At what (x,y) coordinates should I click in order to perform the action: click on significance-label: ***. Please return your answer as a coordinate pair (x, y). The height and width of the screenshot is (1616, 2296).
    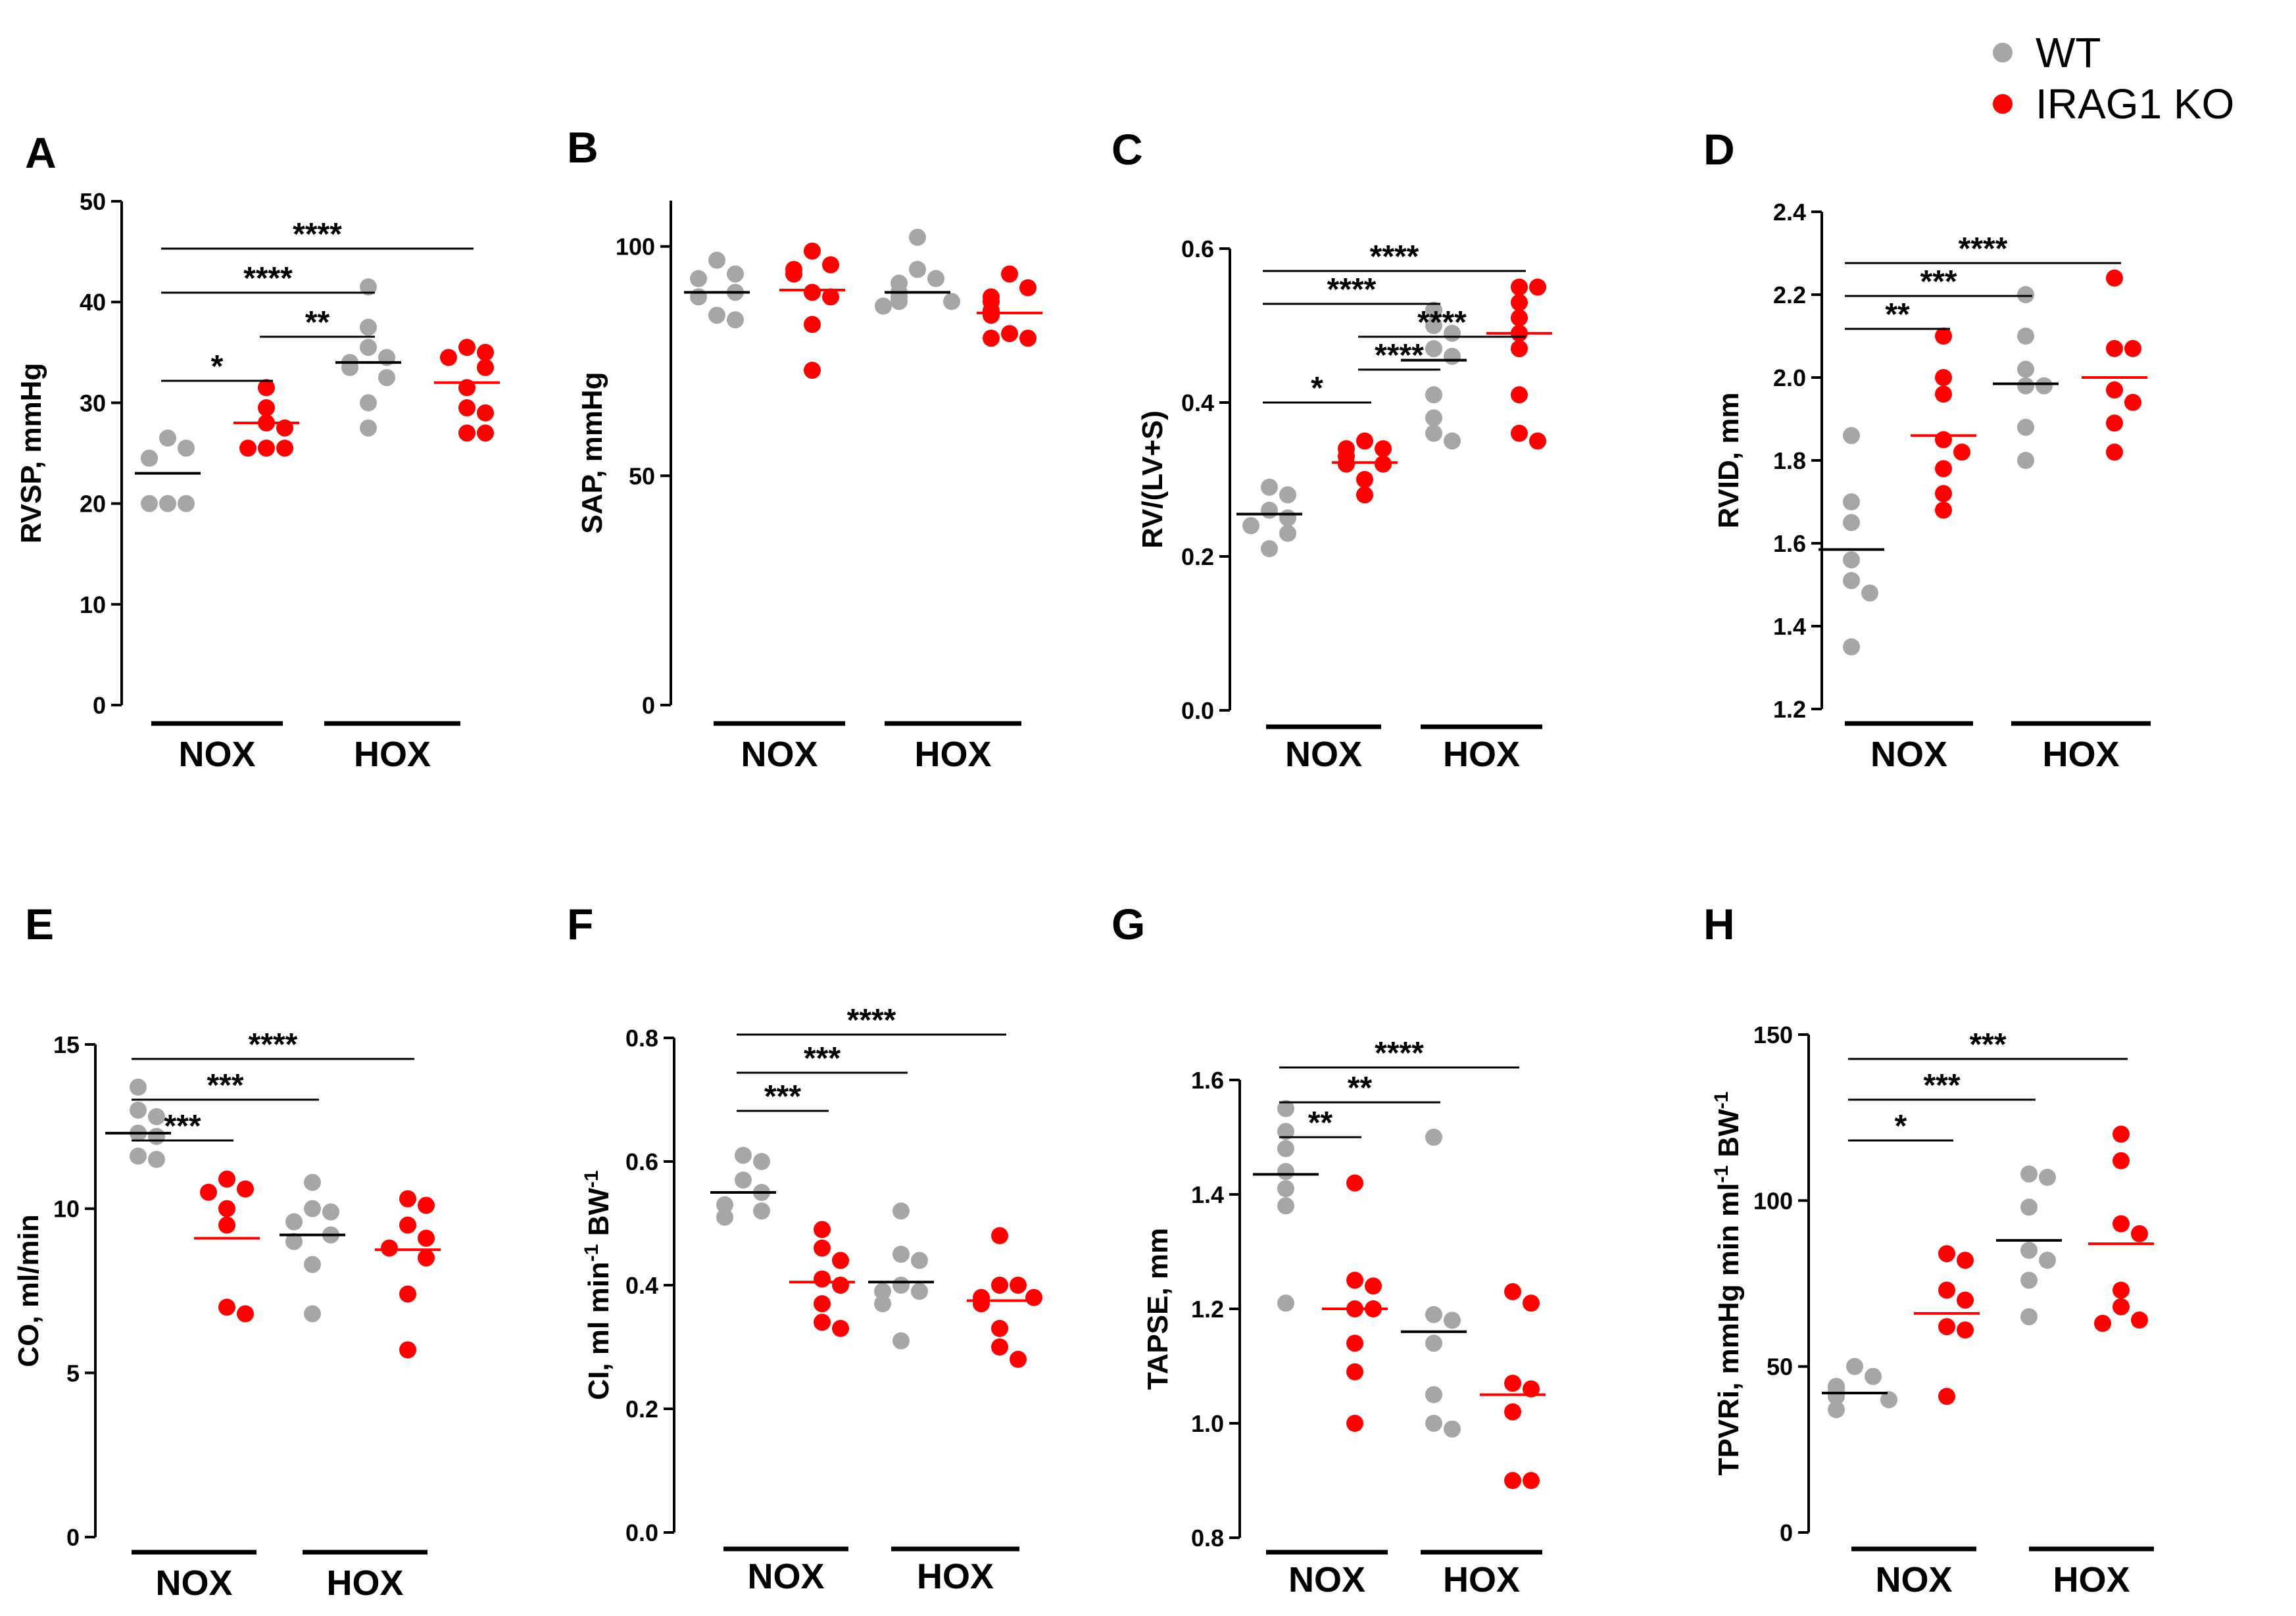
    Looking at the image, I should click on (225, 1085).